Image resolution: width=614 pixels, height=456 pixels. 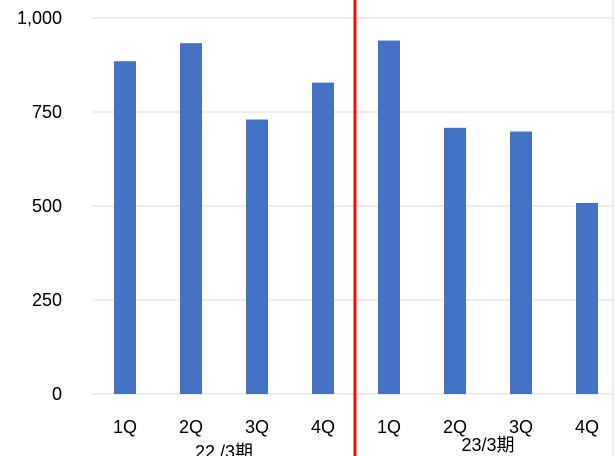 I want to click on y-tick-label: 250, so click(x=47, y=300).